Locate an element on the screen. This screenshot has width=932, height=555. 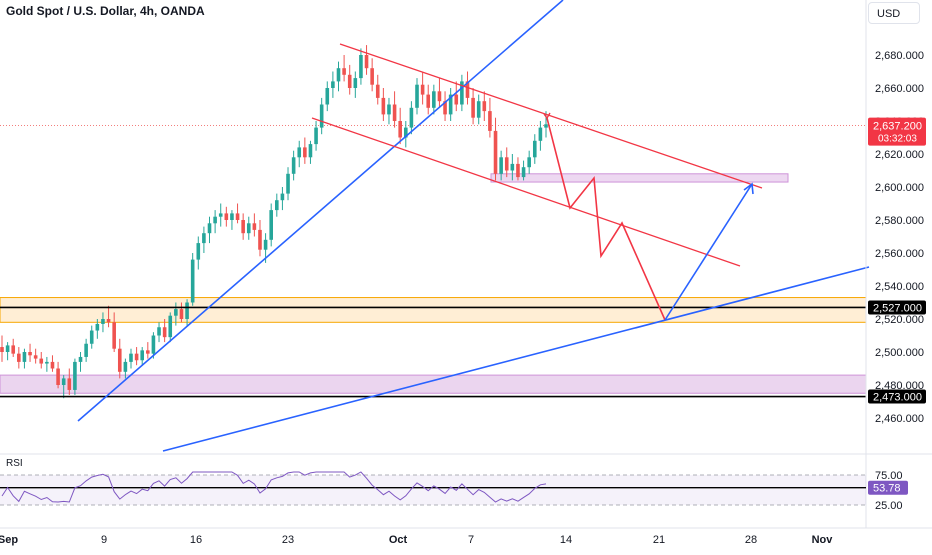
y-tick-label: 2,540.000 is located at coordinates (899, 287).